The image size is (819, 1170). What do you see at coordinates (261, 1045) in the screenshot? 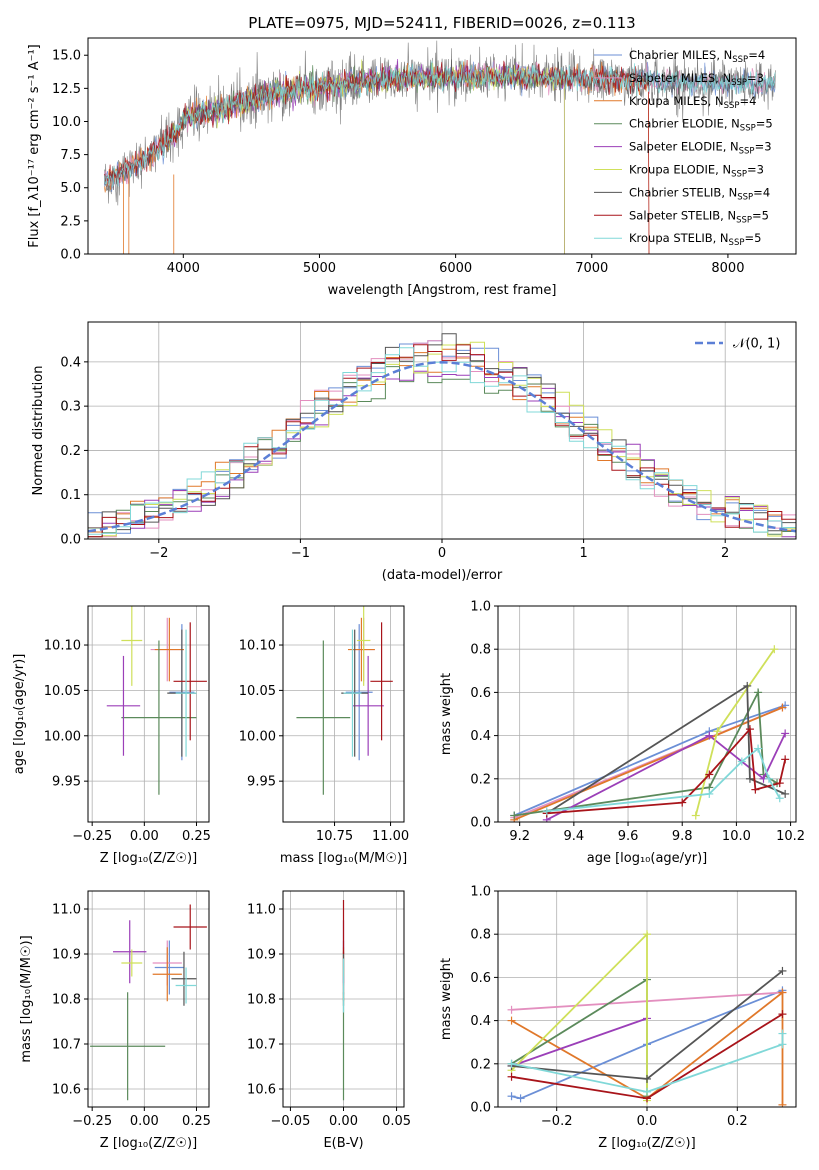
I see `y-tick-label: 10.7` at bounding box center [261, 1045].